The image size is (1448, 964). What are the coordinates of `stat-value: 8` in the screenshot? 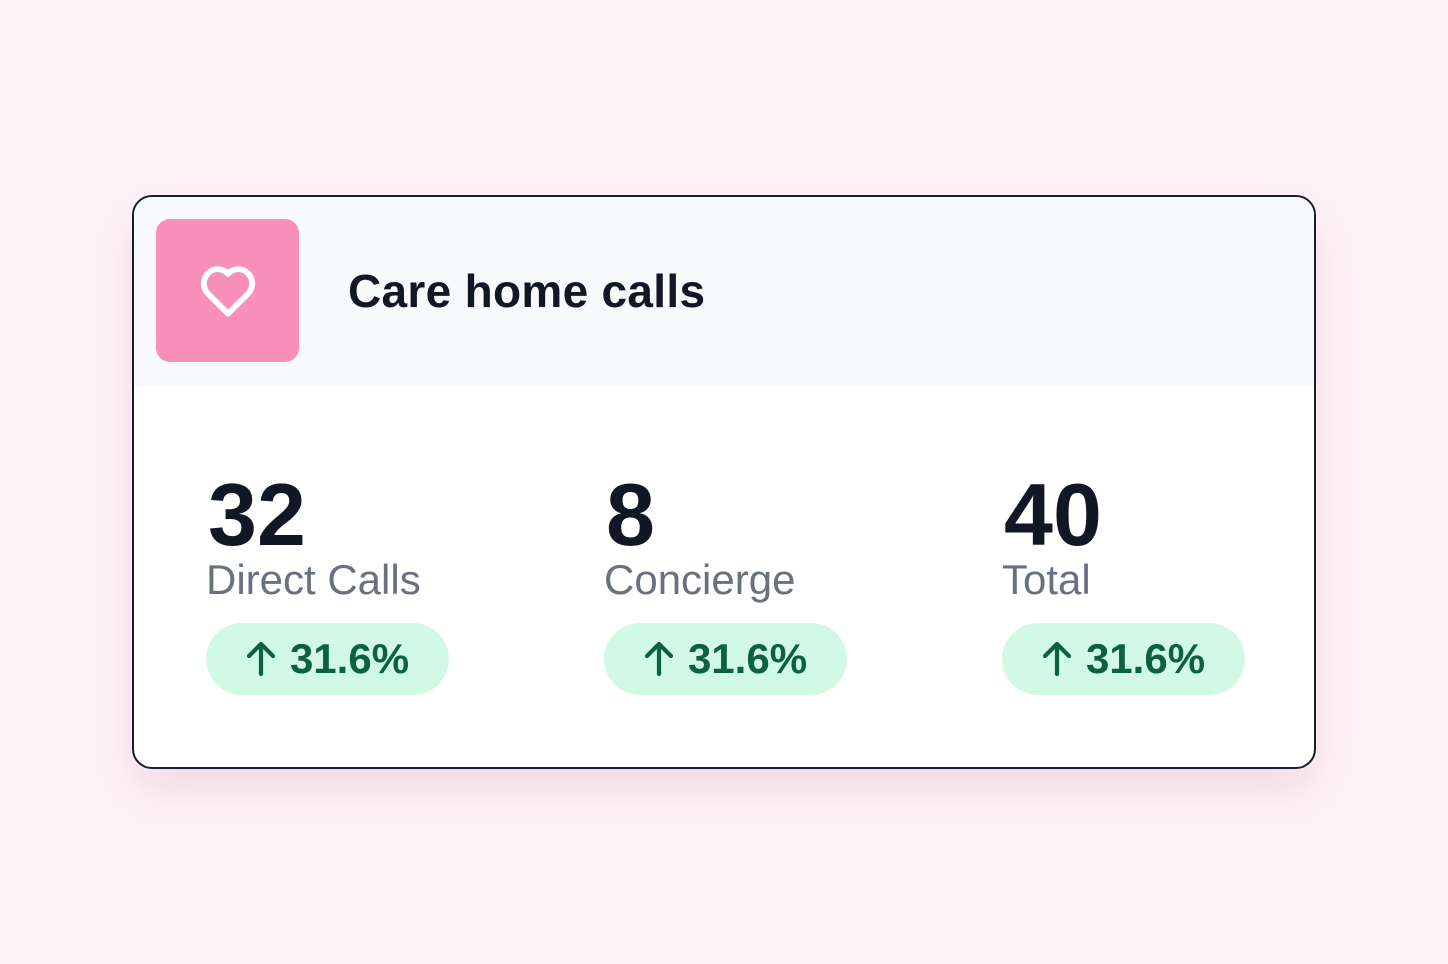 It's located at (630, 514).